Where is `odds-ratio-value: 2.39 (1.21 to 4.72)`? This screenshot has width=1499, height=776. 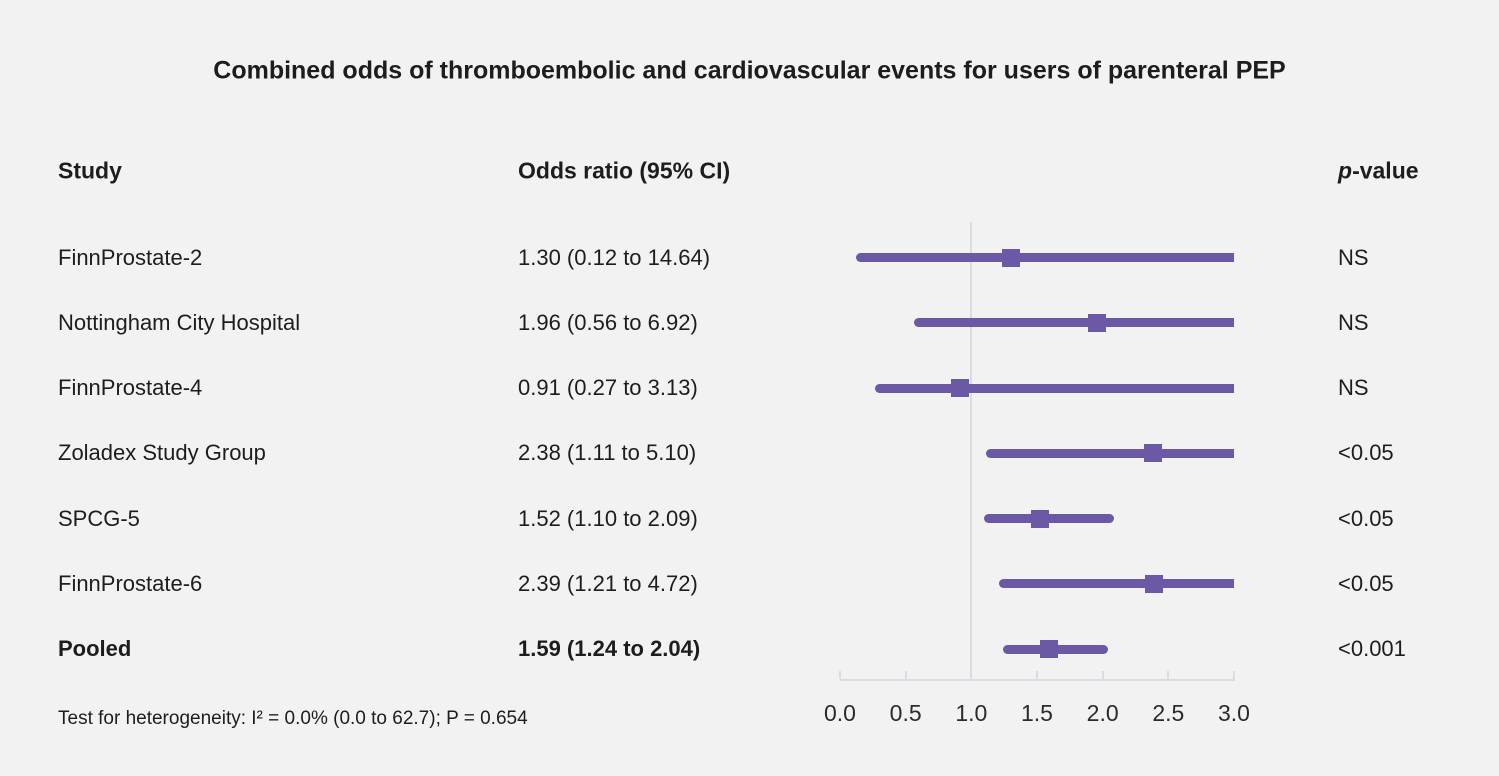 odds-ratio-value: 2.39 (1.21 to 4.72) is located at coordinates (608, 583).